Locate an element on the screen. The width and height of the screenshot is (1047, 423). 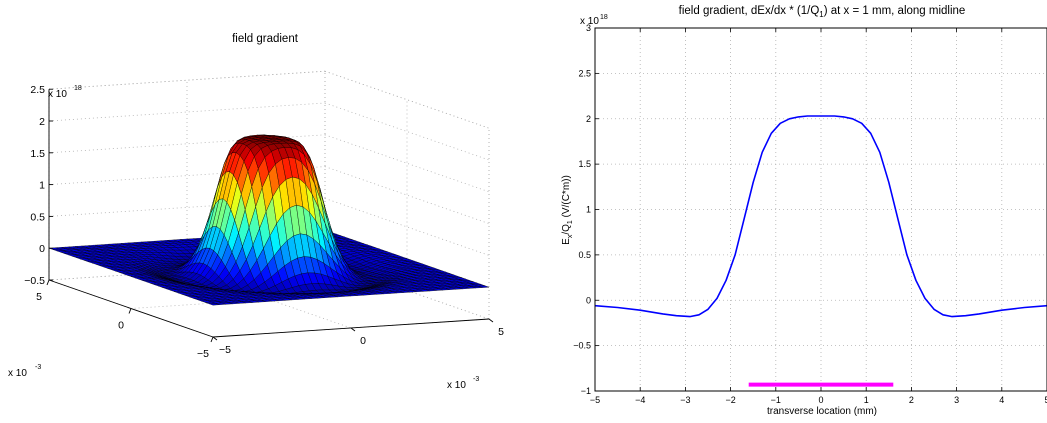
y-tick-label: −1 is located at coordinates (586, 391).